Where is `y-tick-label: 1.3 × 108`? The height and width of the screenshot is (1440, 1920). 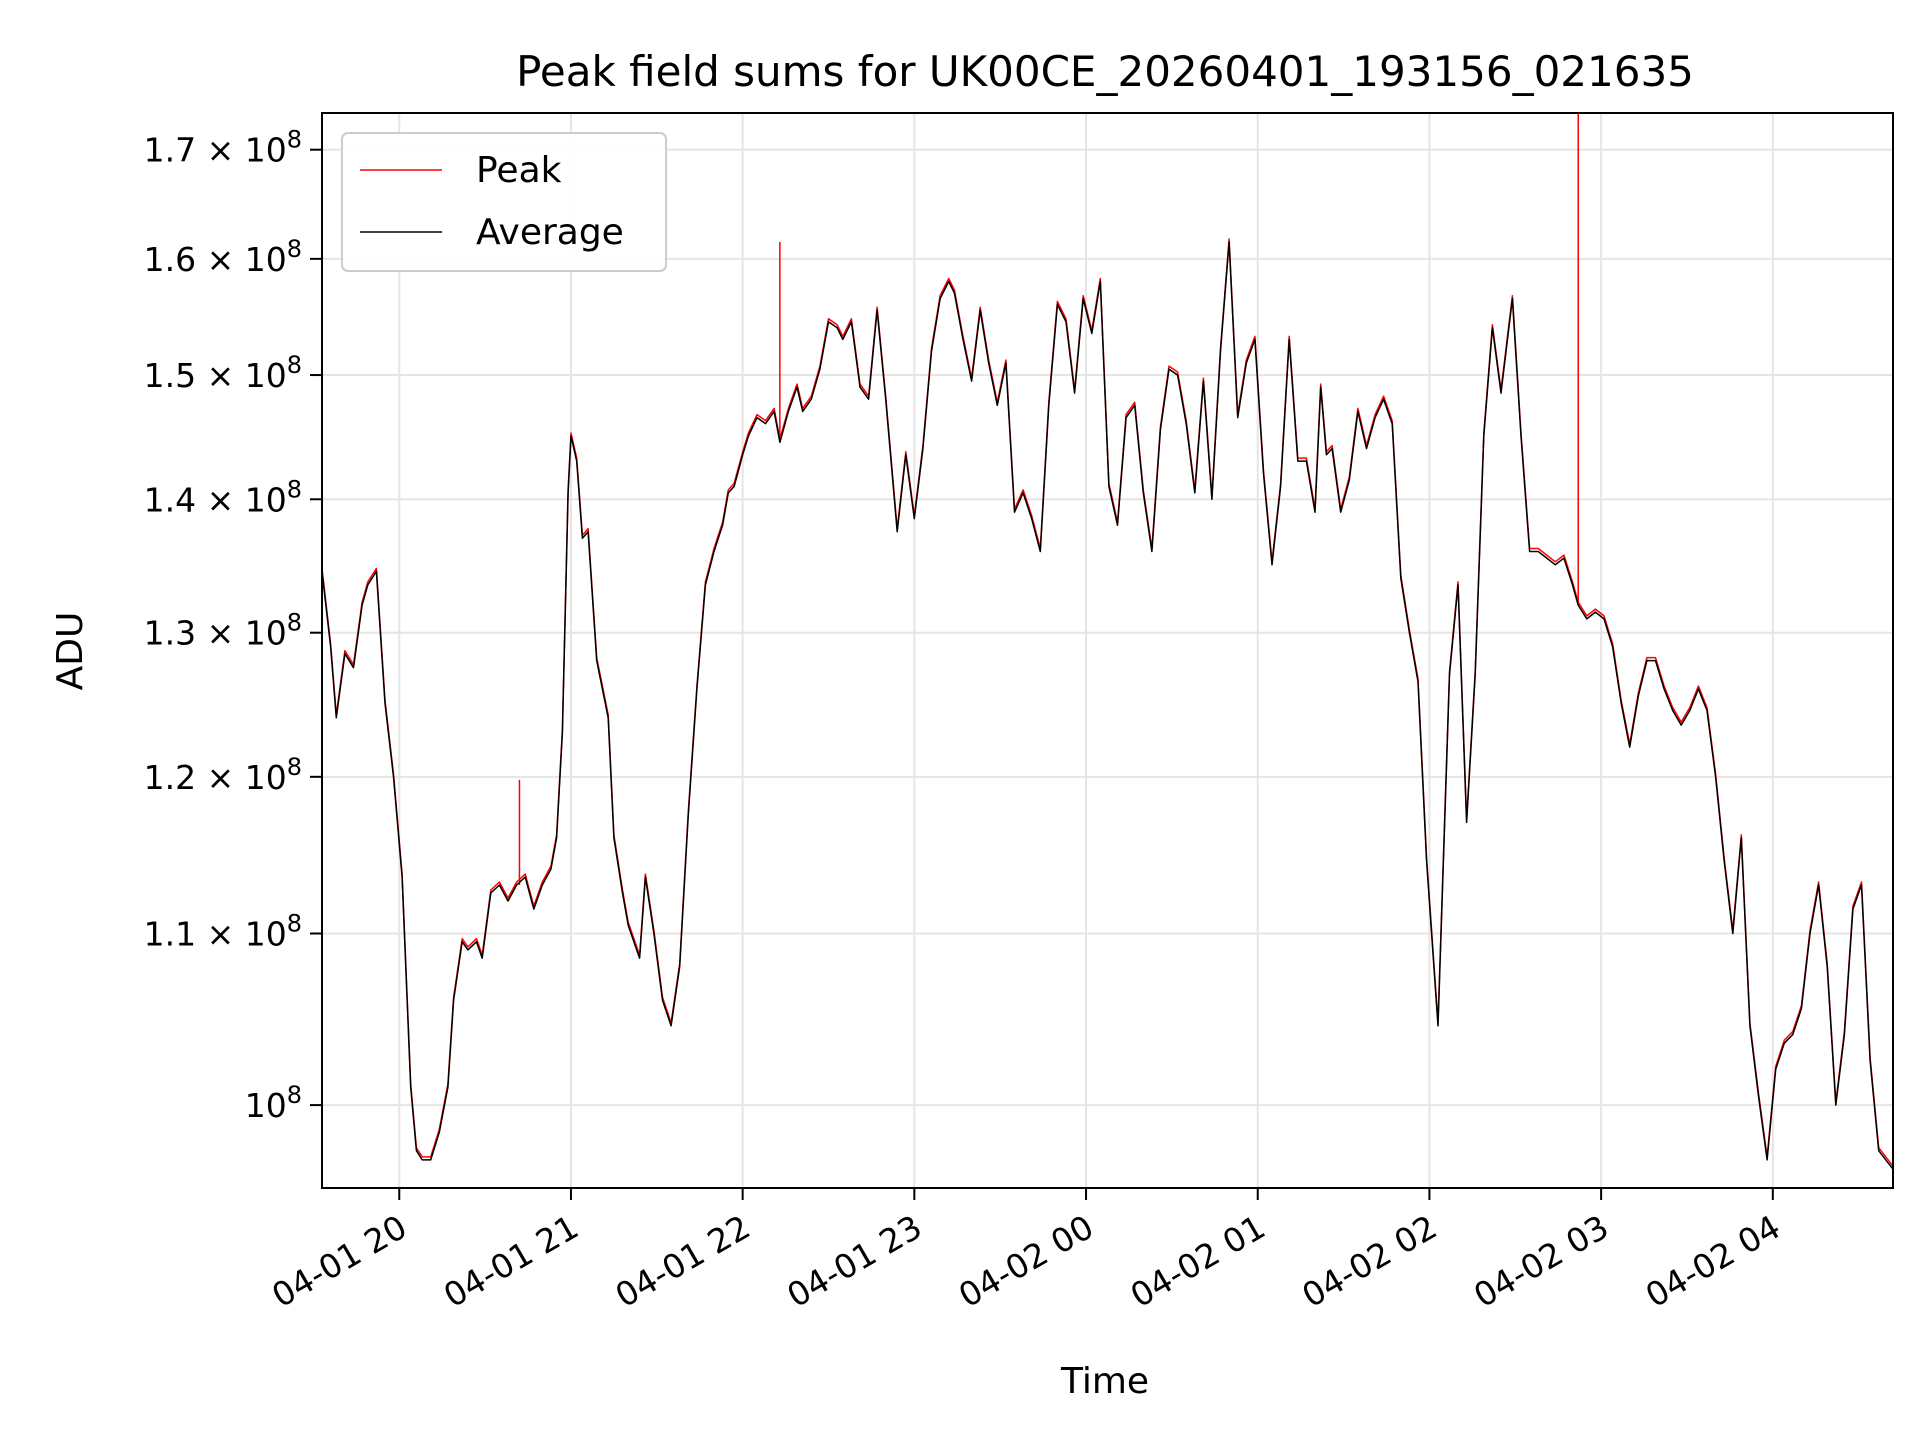
y-tick-label: 1.3 × 108 is located at coordinates (223, 631).